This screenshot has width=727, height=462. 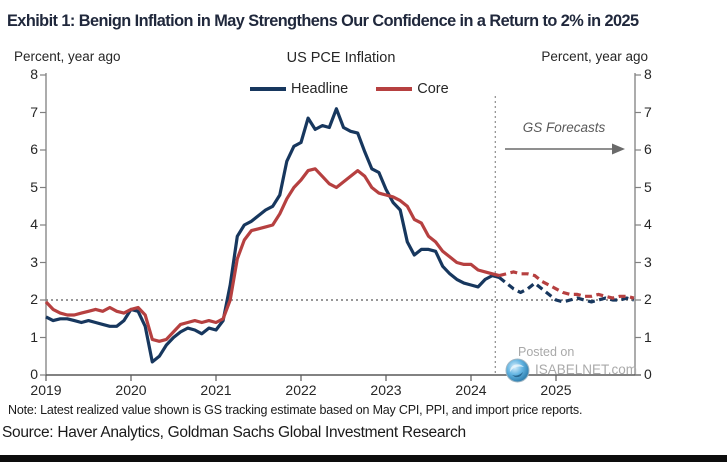 What do you see at coordinates (394, 89) in the screenshot?
I see `core-line-swatch-icon` at bounding box center [394, 89].